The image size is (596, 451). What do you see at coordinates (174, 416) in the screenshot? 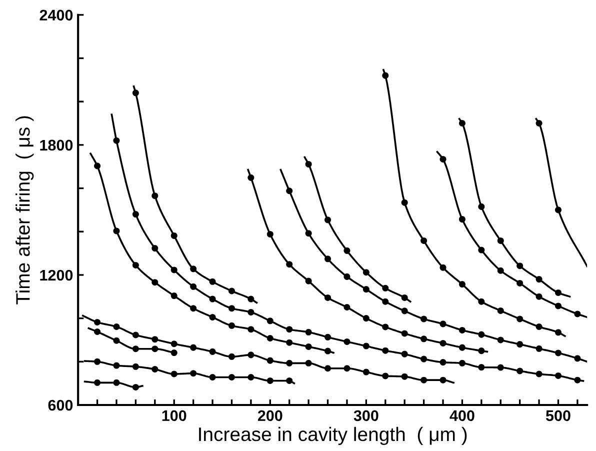
I see `x-tick-label: 100` at bounding box center [174, 416].